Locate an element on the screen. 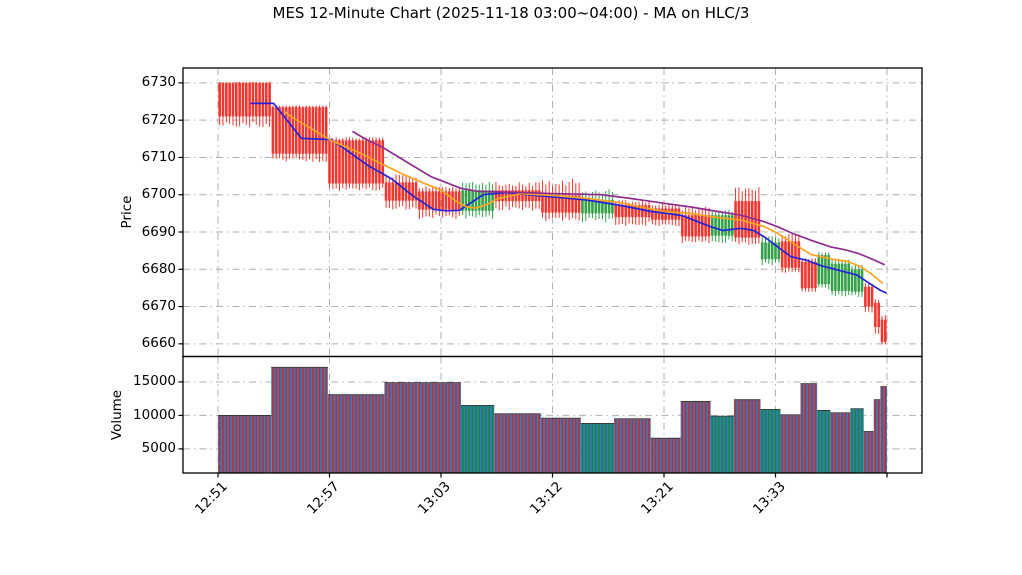 Image resolution: width=1022 pixels, height=575 pixels. volume-axis-label: Volume is located at coordinates (117, 415).